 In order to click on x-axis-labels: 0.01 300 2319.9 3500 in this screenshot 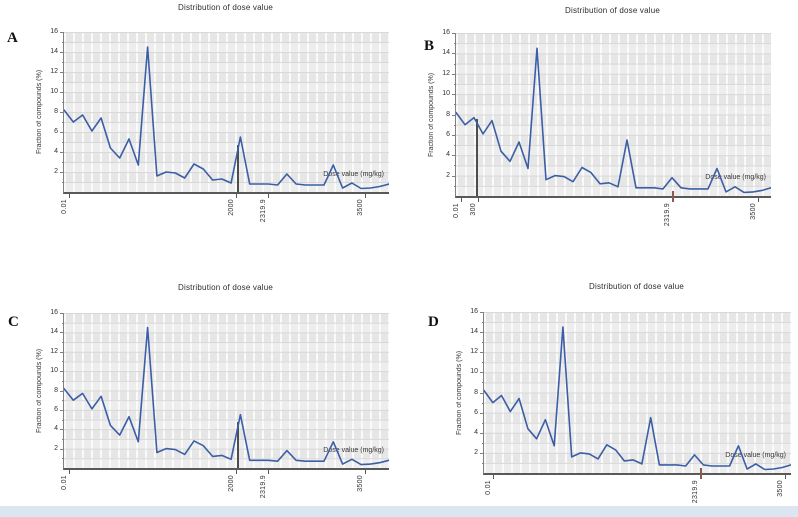, I will do `click(611, 211)`.